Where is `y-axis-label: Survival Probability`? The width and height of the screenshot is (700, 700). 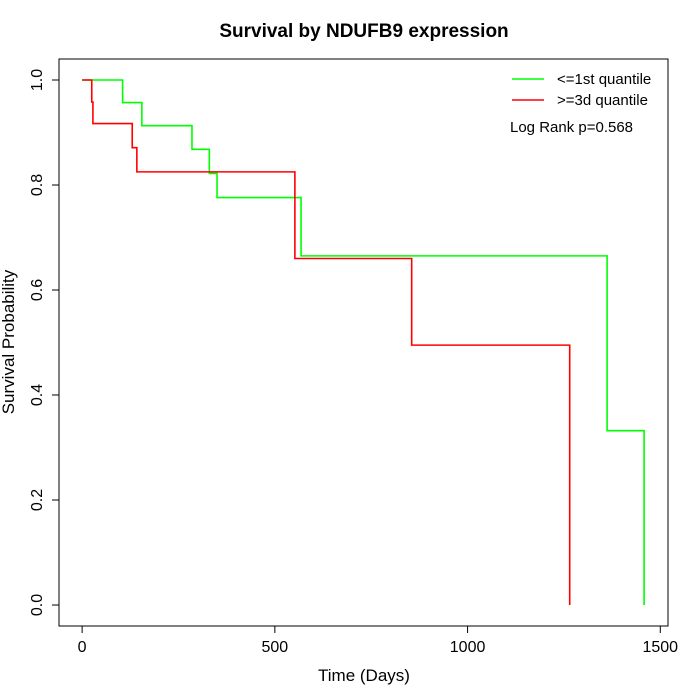
y-axis-label: Survival Probability is located at coordinates (9, 341).